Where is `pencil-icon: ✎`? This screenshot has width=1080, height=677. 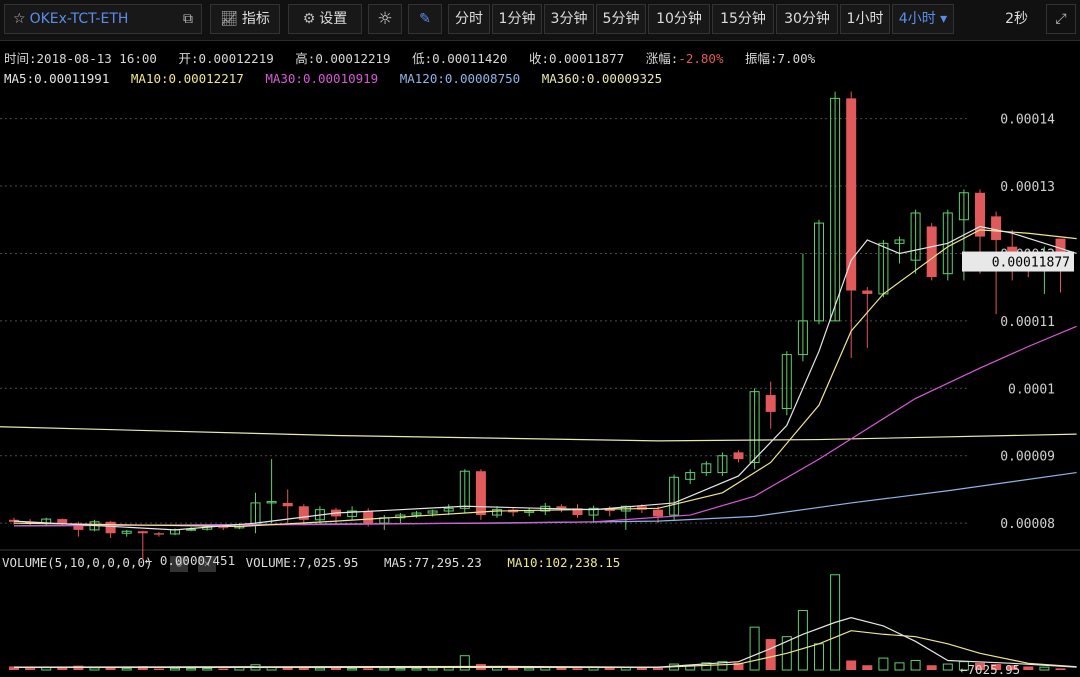 pencil-icon: ✎ is located at coordinates (425, 19).